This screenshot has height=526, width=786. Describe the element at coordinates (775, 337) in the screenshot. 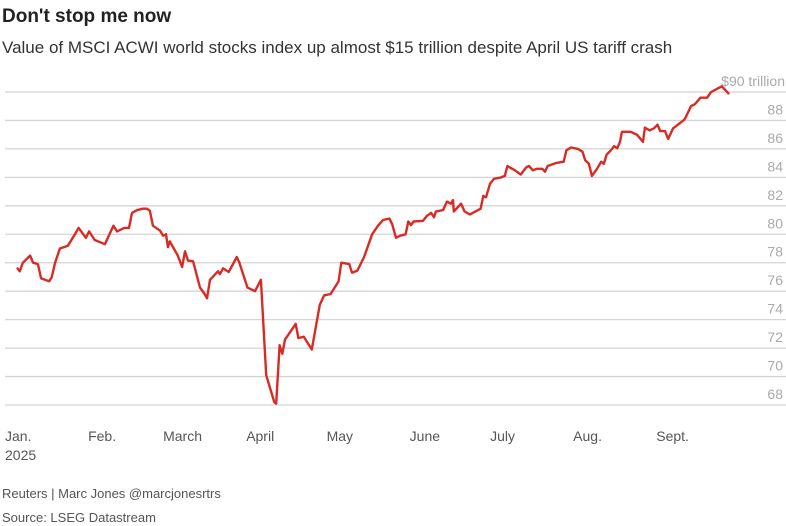

I see `y-tick-label: 72` at that location.